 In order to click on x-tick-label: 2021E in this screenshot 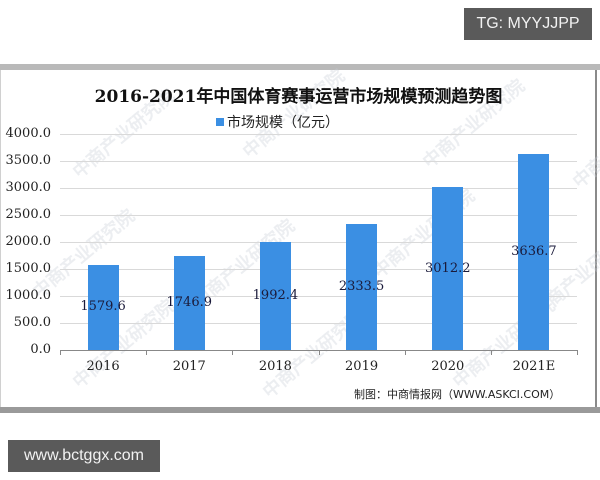, I will do `click(534, 366)`.